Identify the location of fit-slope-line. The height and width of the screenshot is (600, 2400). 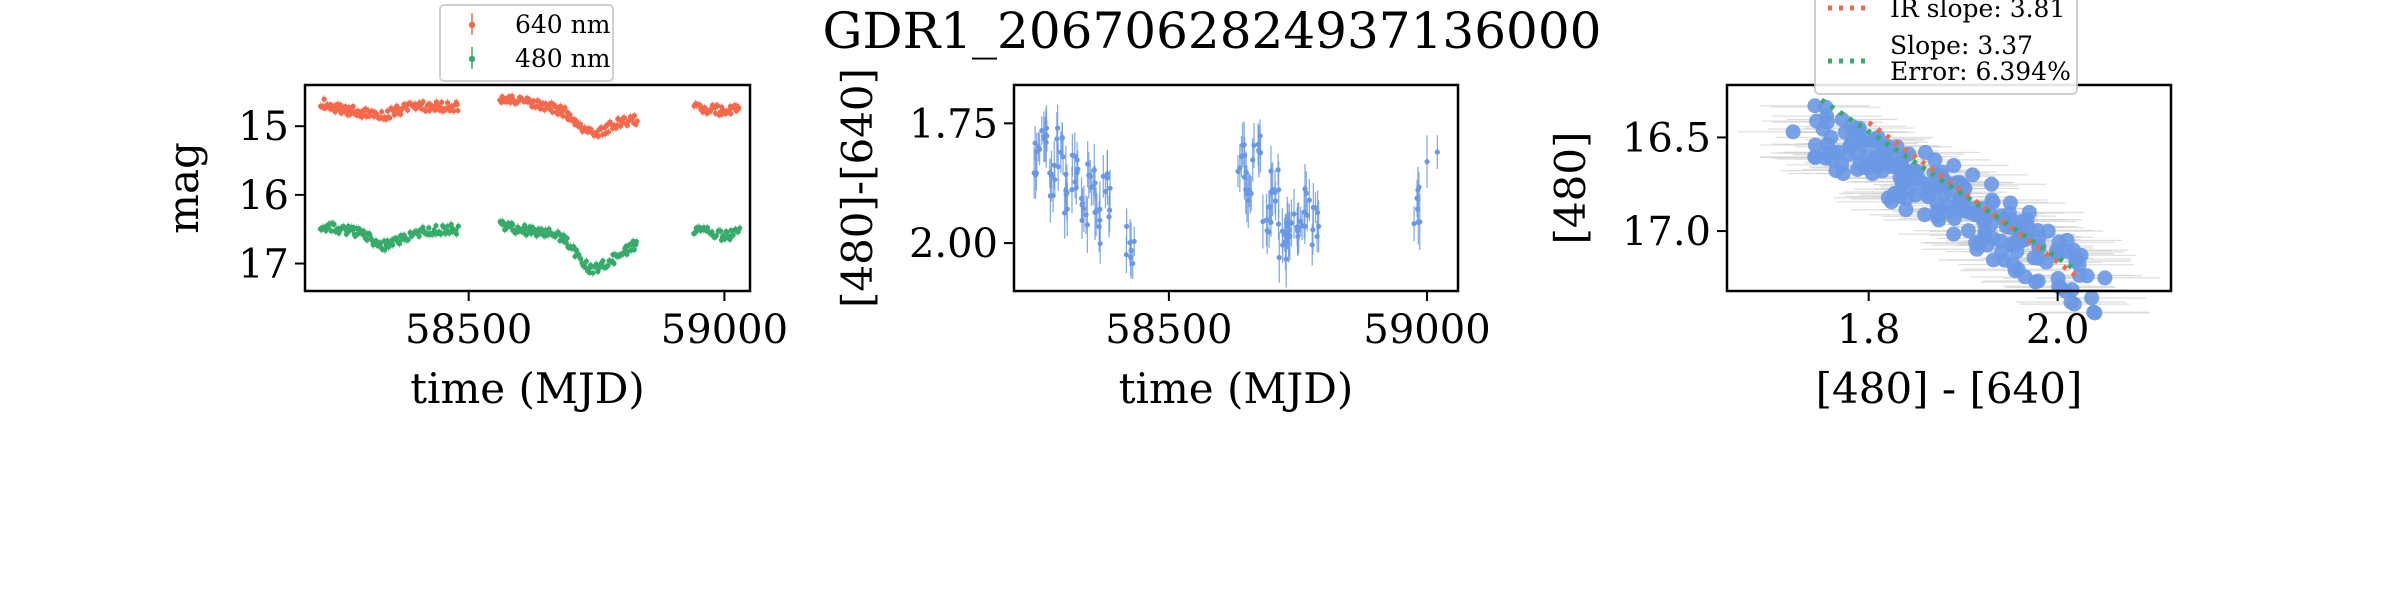
(1949, 185).